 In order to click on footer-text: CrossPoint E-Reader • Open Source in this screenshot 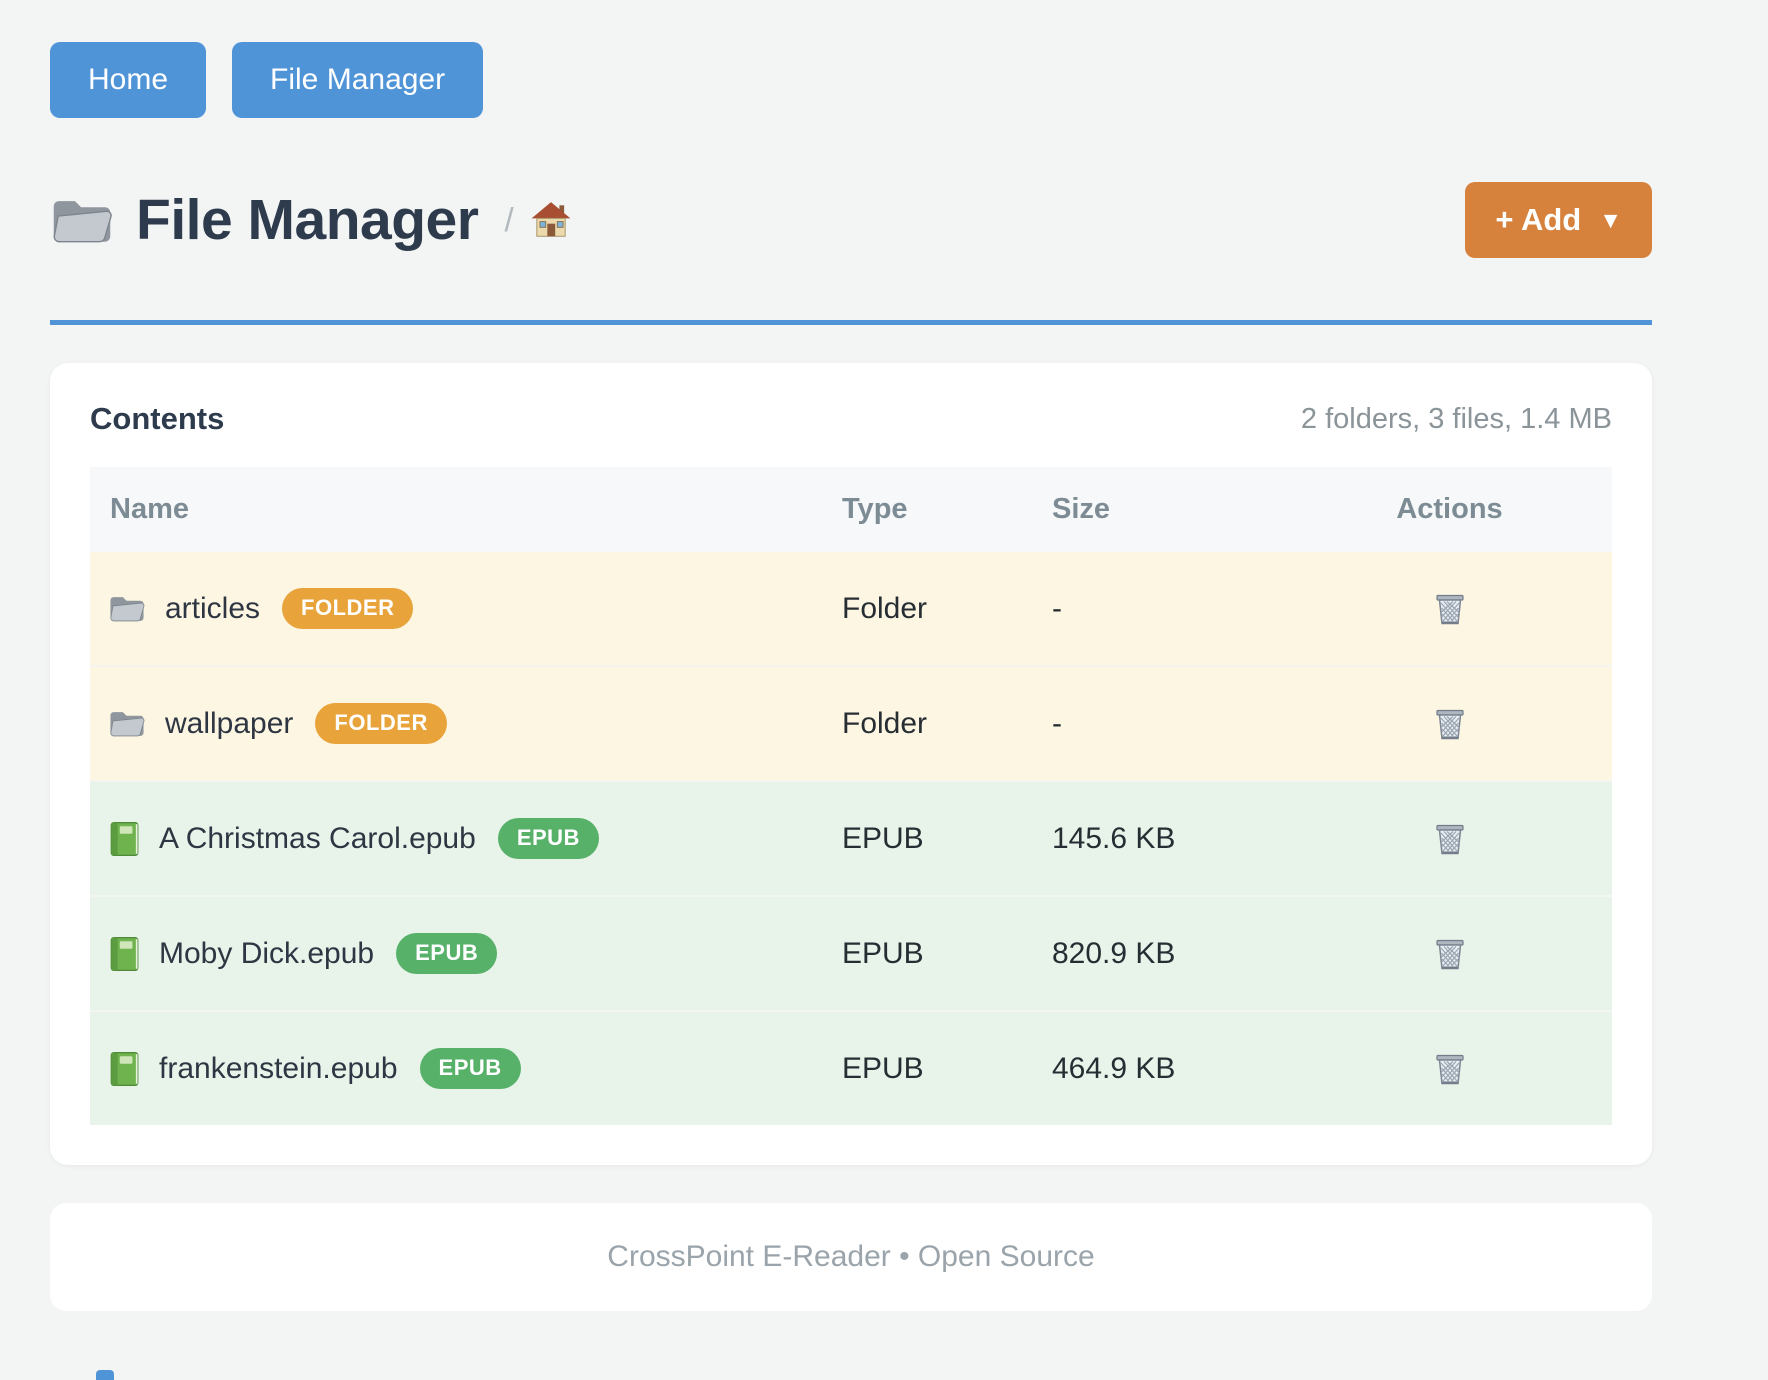, I will do `click(851, 1256)`.